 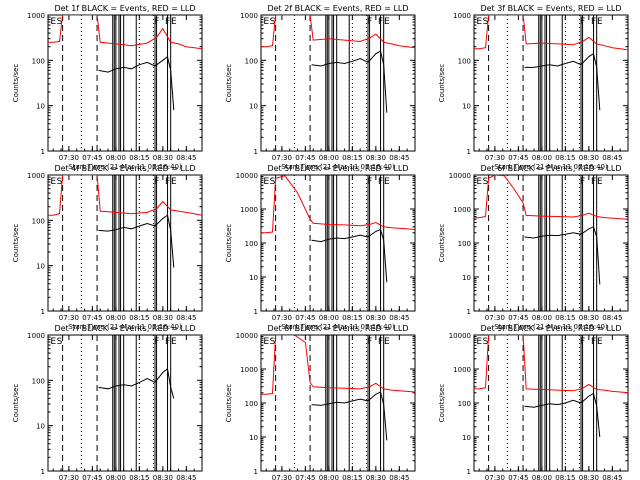 I want to click on panel-title: Det 5f BLACK = Events, RED = LLD, so click(x=337, y=168).